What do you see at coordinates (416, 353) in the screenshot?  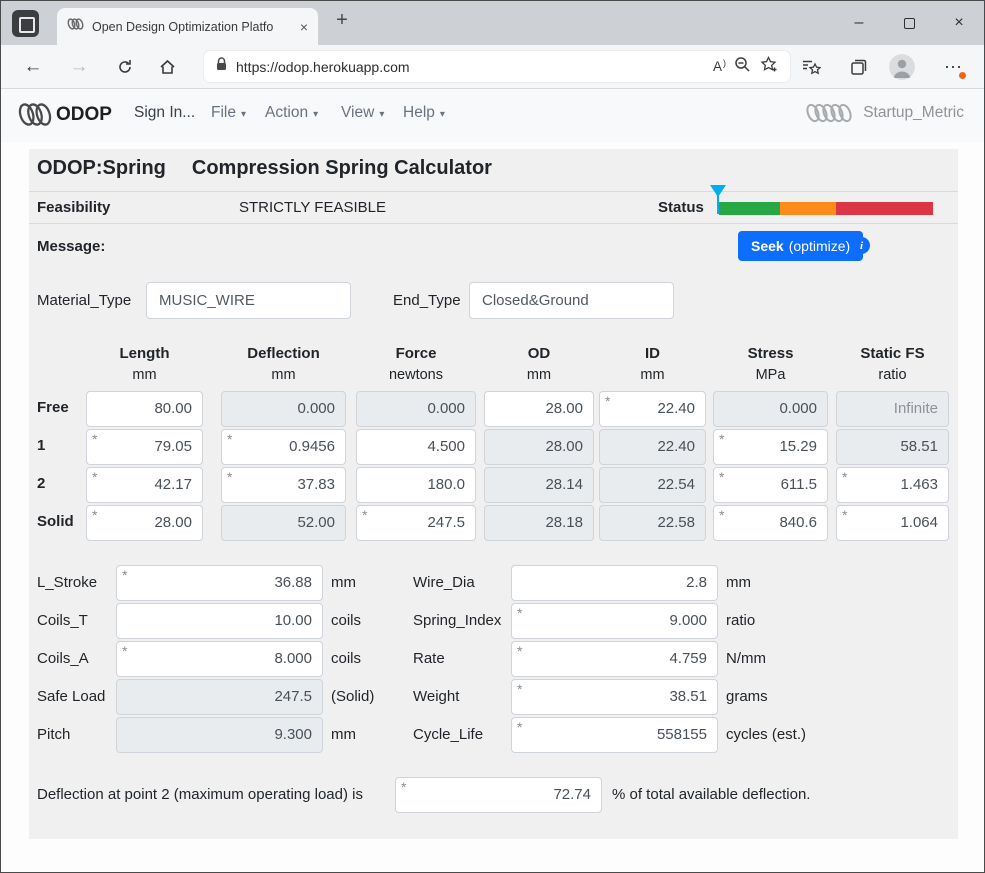 I see `col-header-force: Force` at bounding box center [416, 353].